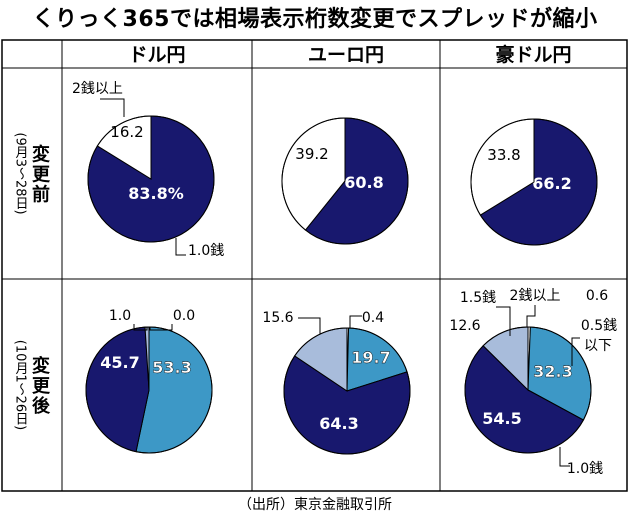 This screenshot has height=521, width=630. What do you see at coordinates (370, 357) in the screenshot?
I see `slice-label: 19.7` at bounding box center [370, 357].